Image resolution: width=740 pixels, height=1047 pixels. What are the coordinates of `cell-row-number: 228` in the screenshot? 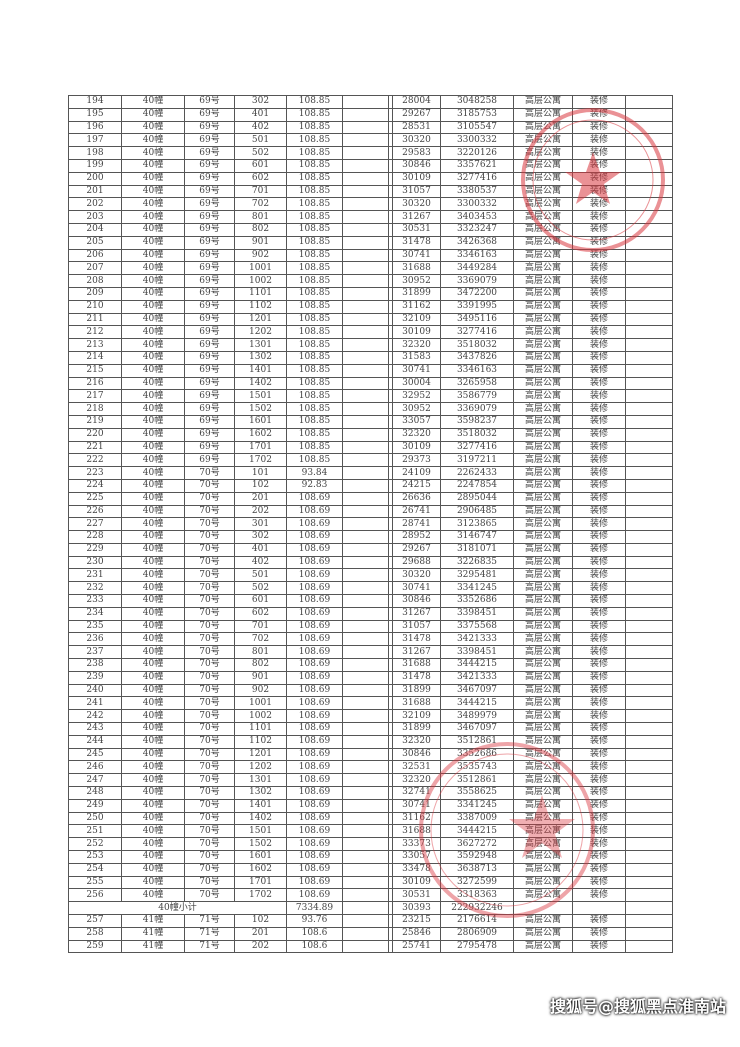 It's located at (95, 537).